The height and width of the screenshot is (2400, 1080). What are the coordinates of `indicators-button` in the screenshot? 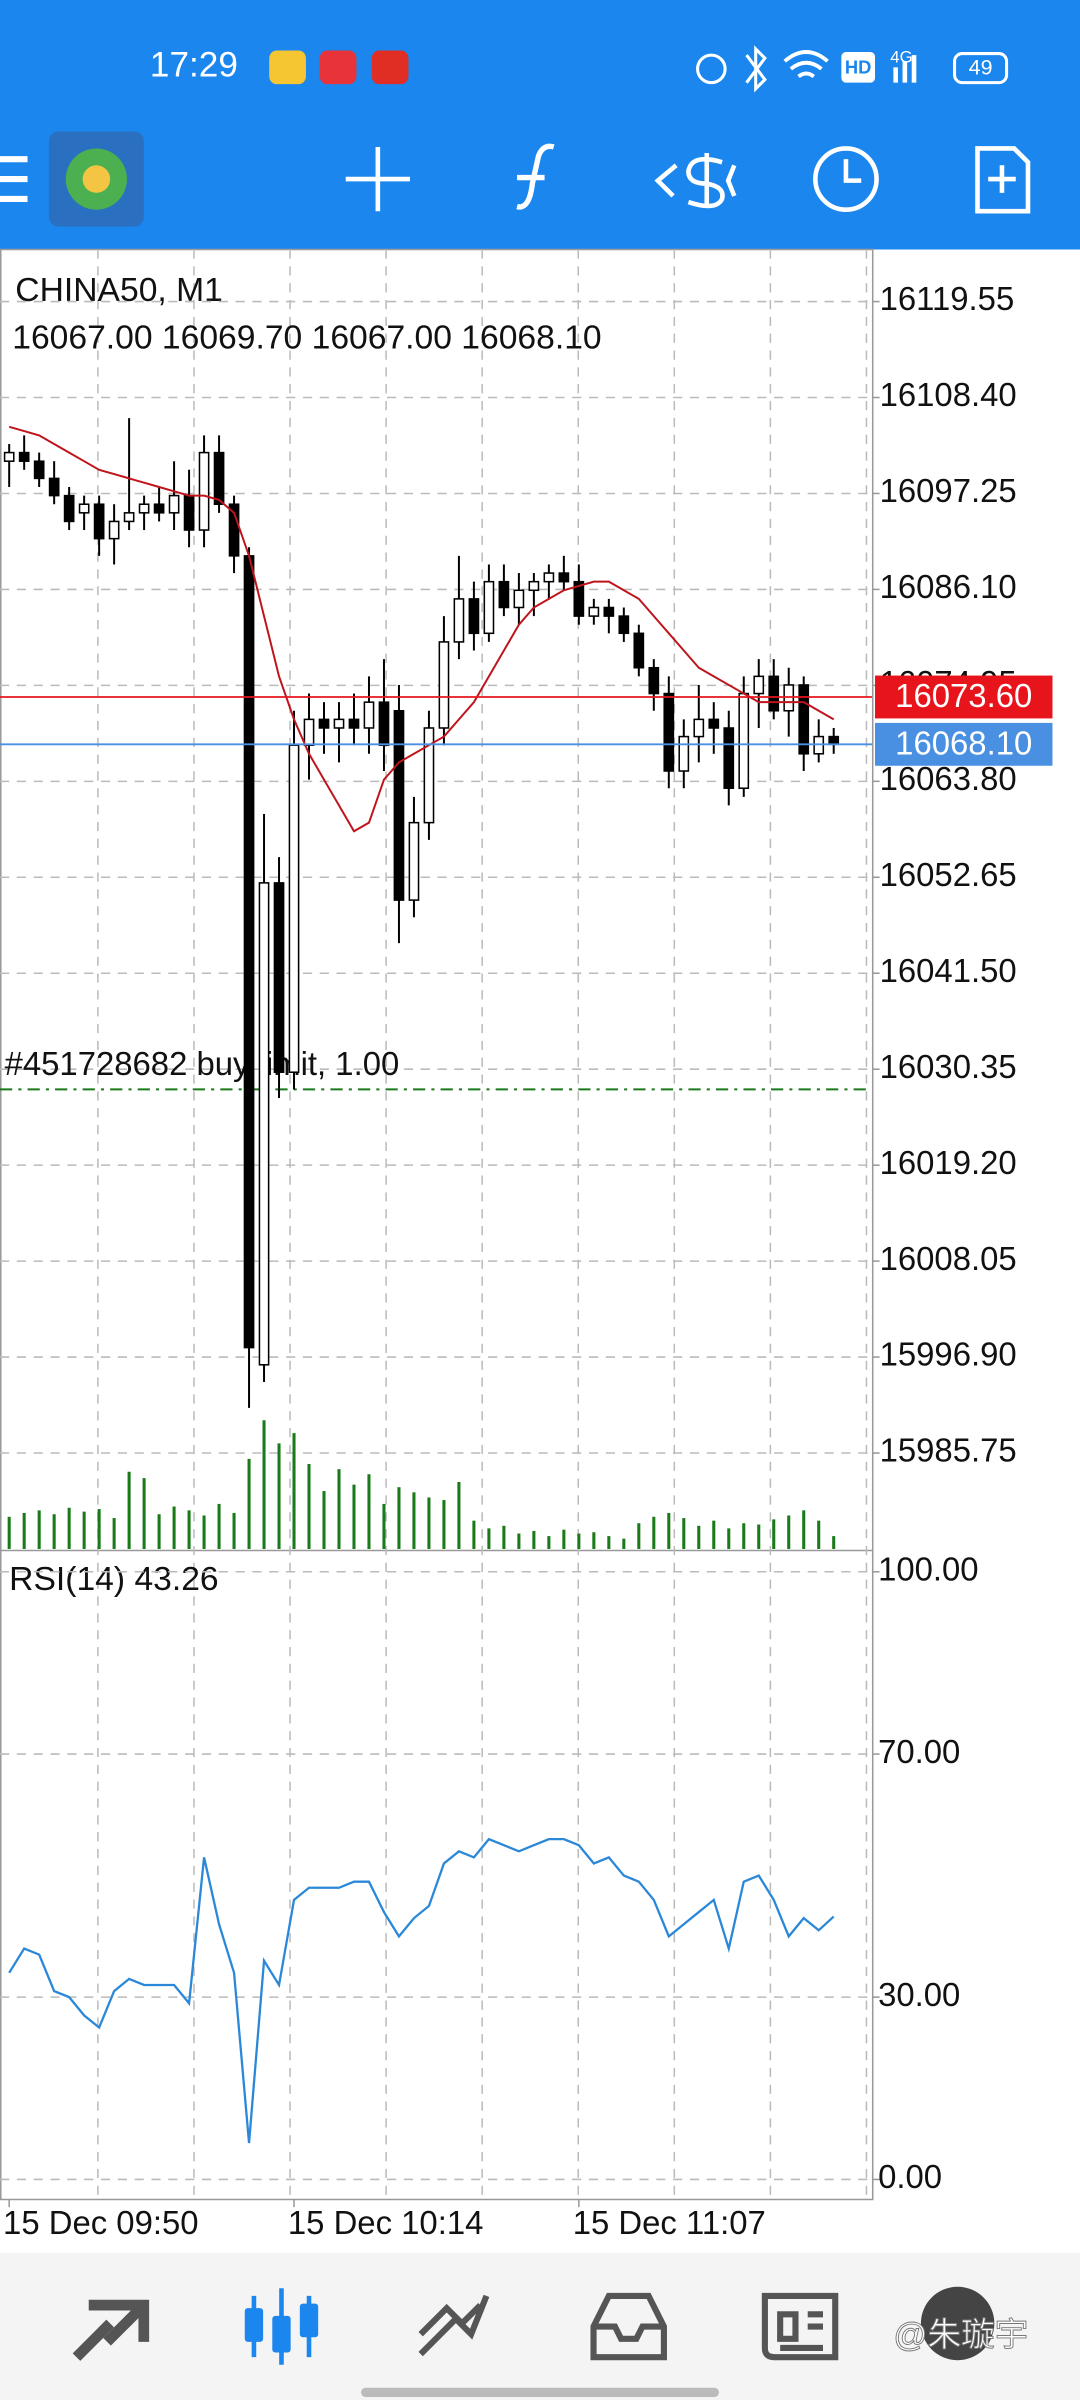 It's located at (535, 176).